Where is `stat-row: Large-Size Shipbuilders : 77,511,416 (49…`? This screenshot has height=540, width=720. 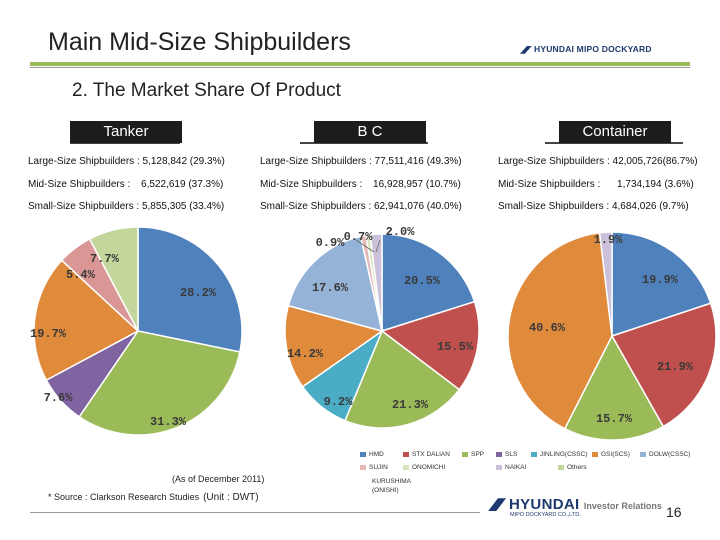
stat-row: Large-Size Shipbuilders : 77,511,416 (49… is located at coordinates (361, 161).